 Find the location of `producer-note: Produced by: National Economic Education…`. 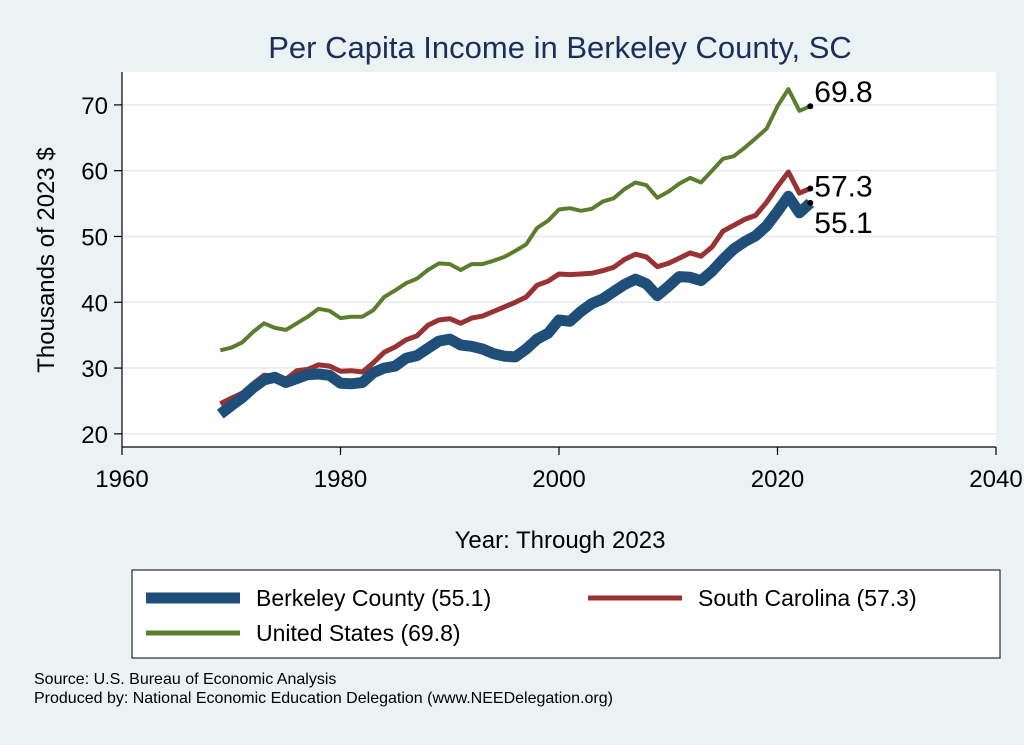

producer-note: Produced by: National Economic Education… is located at coordinates (323, 698).